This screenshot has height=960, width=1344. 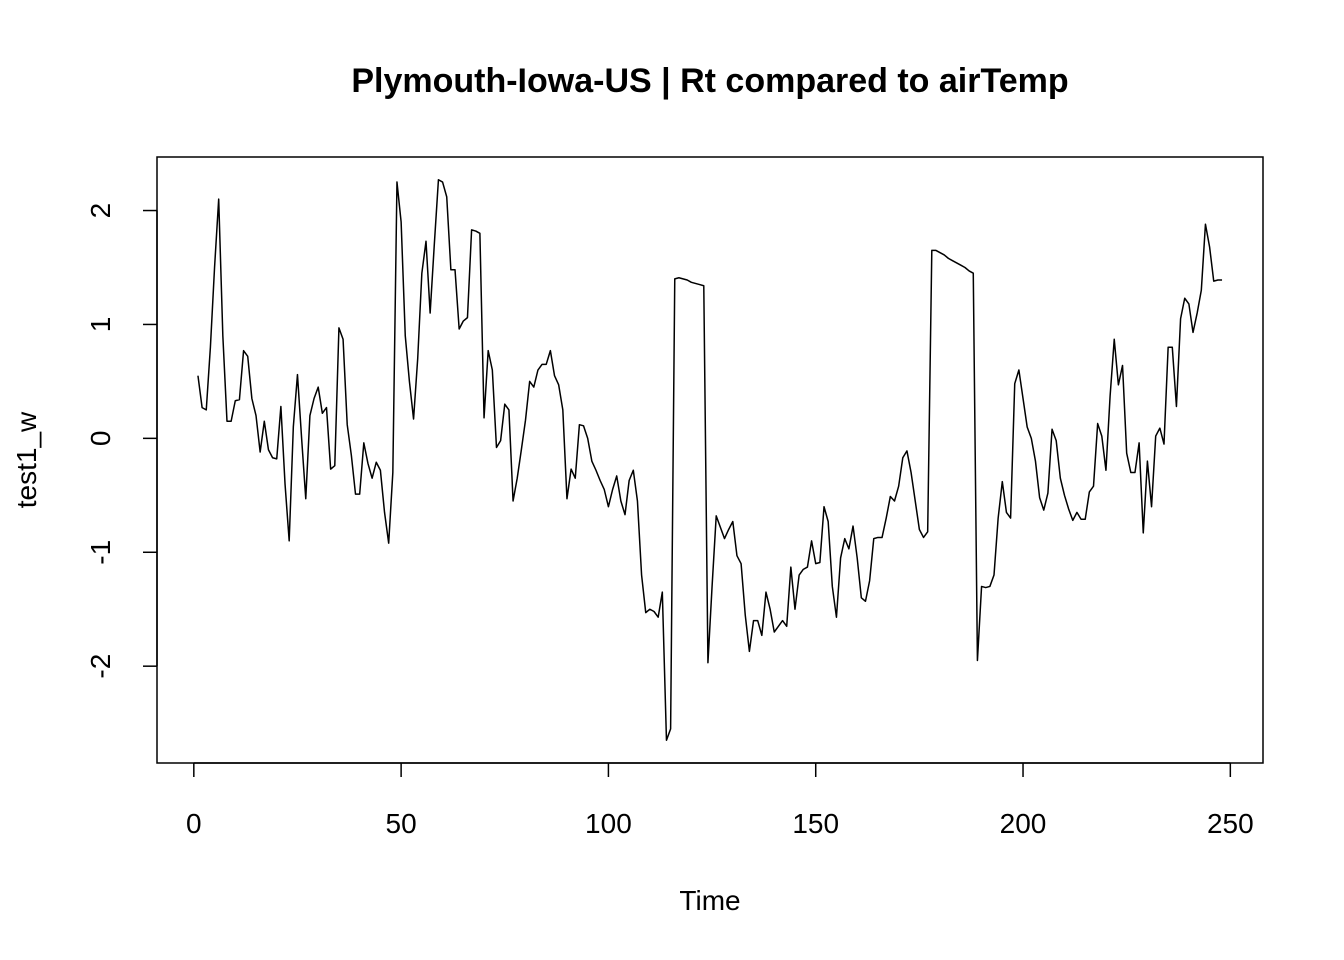 What do you see at coordinates (100, 666) in the screenshot?
I see `y-tick-label: -2` at bounding box center [100, 666].